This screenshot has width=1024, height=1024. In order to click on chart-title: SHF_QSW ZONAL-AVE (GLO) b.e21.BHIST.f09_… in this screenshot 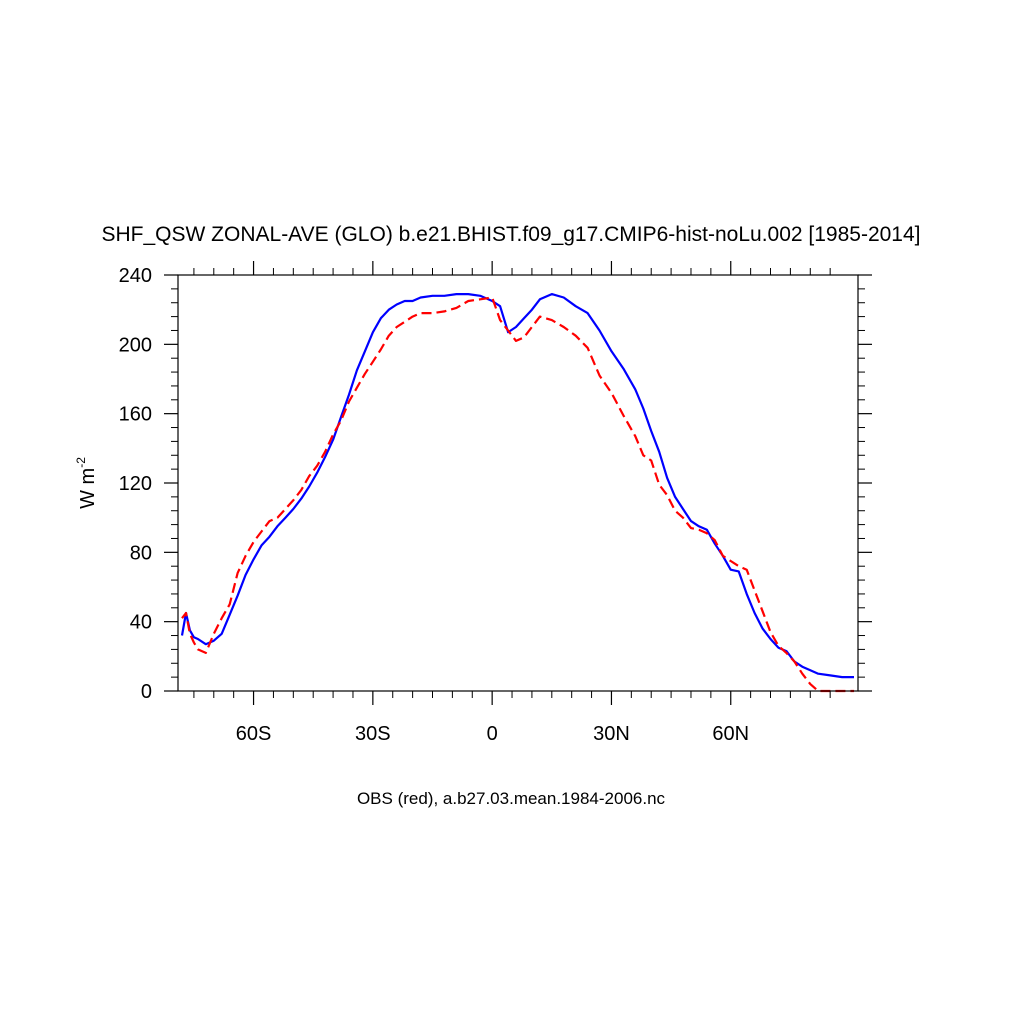, I will do `click(511, 234)`.